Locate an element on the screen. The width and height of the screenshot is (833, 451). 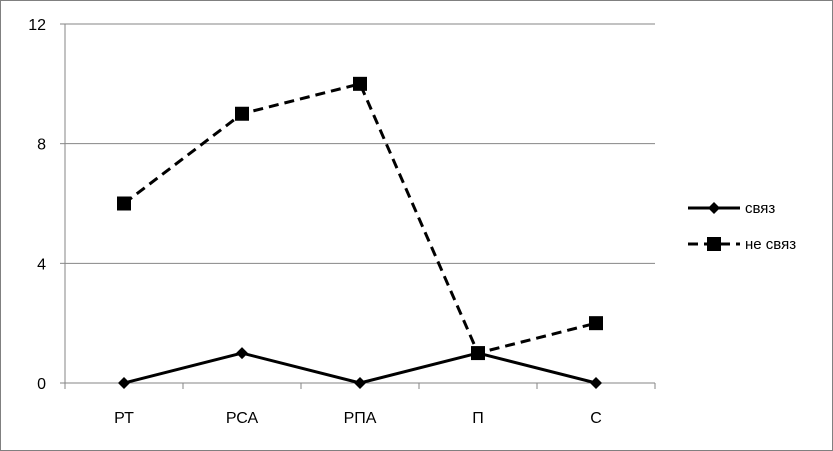
y-tick-label: 0 is located at coordinates (41, 384).